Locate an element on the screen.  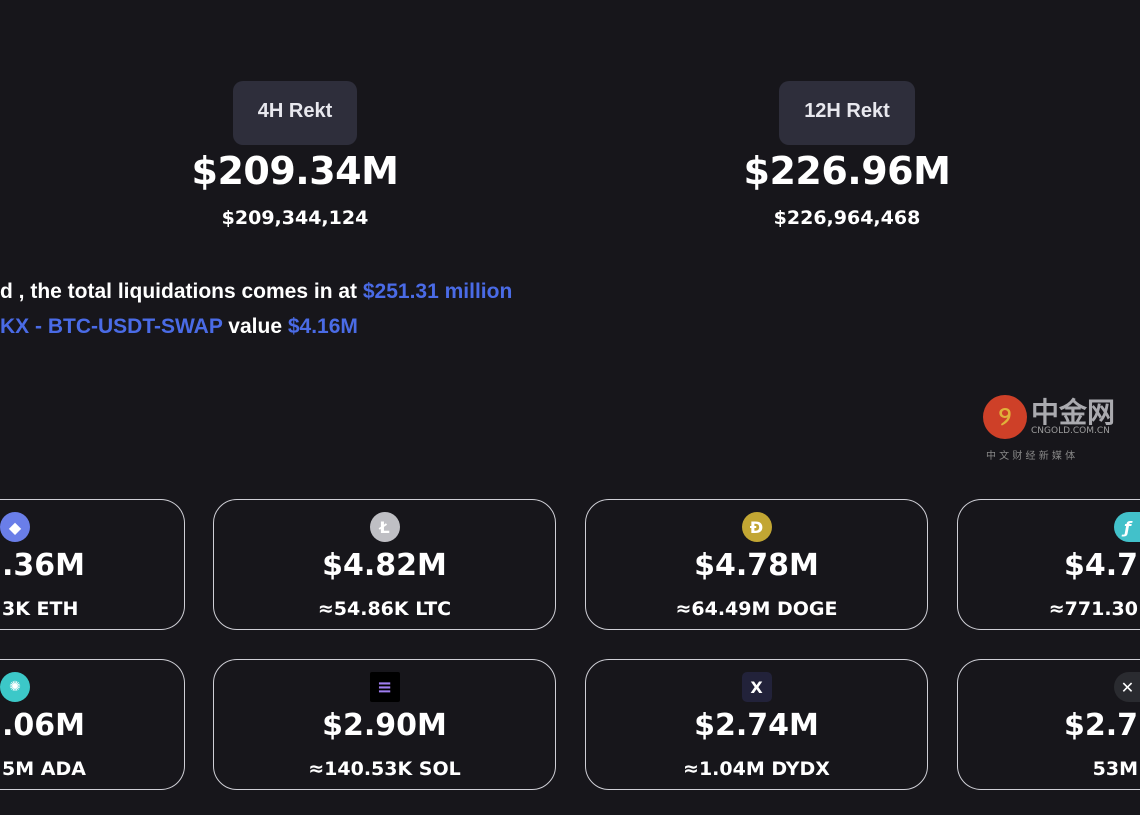
summary-line-2: KX - BTC-USDT-SWAP value $4.16M is located at coordinates (179, 327).